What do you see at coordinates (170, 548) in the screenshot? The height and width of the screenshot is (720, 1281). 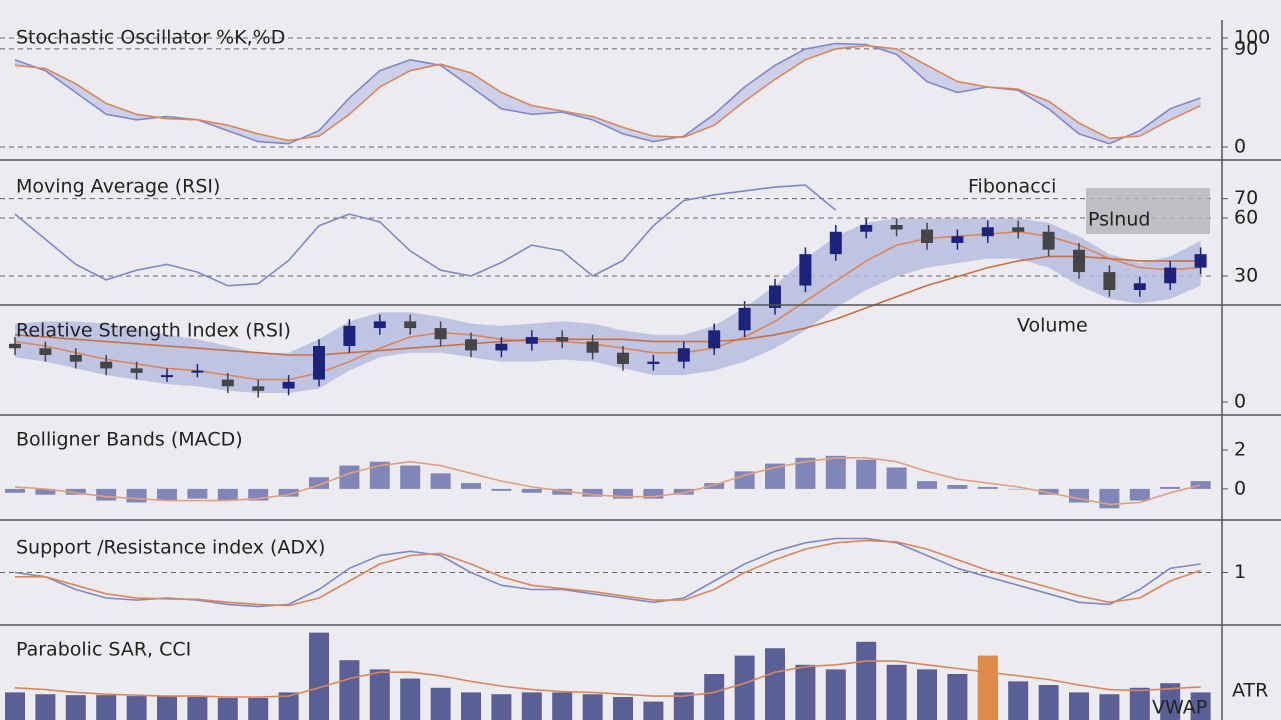 I see `panel-title: Support /Resistance index (ADX)` at bounding box center [170, 548].